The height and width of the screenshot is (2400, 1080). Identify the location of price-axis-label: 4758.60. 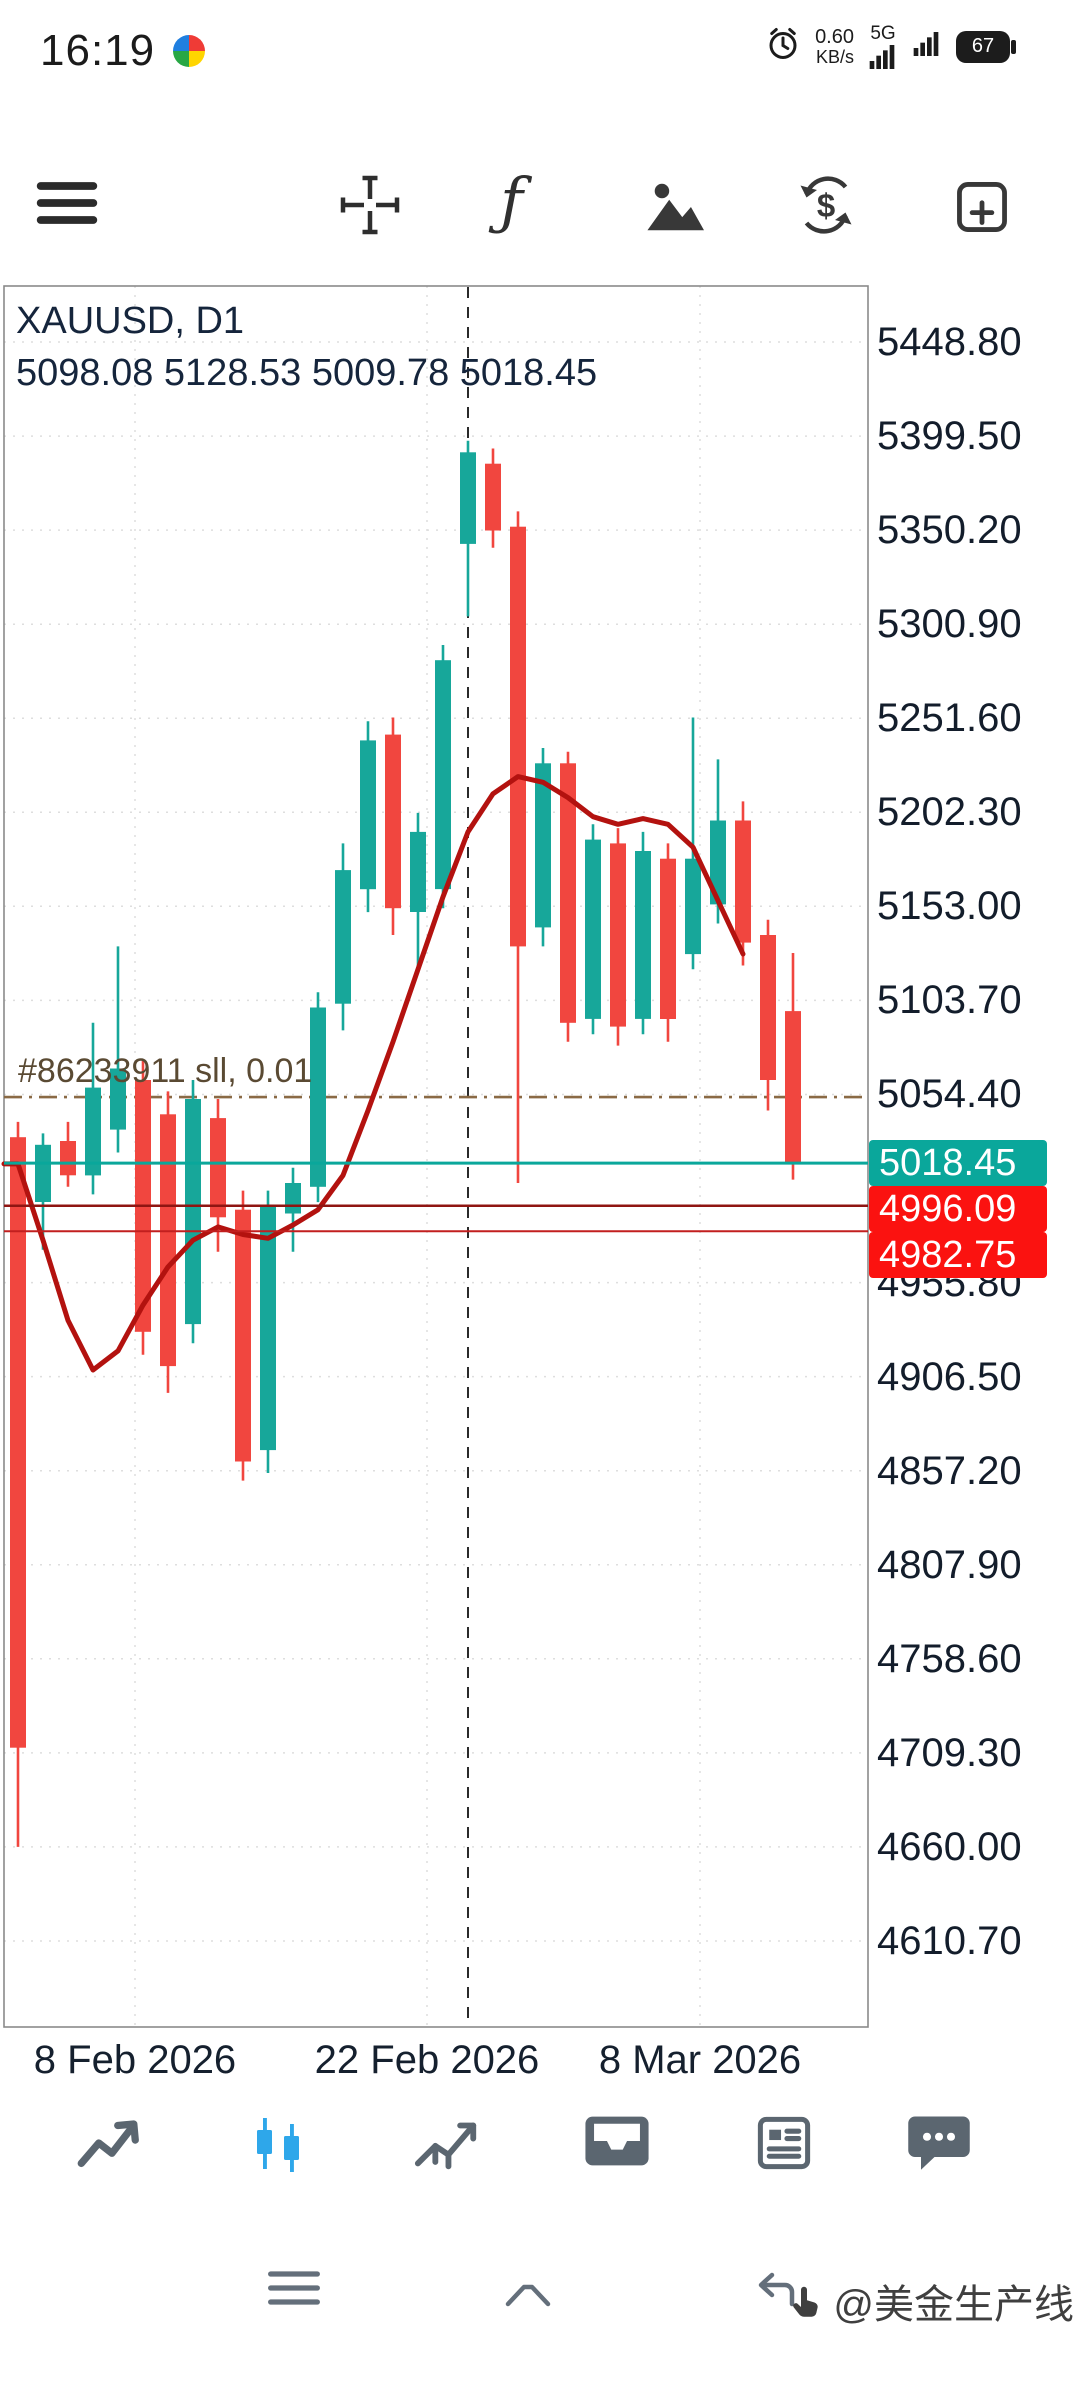
(949, 1659).